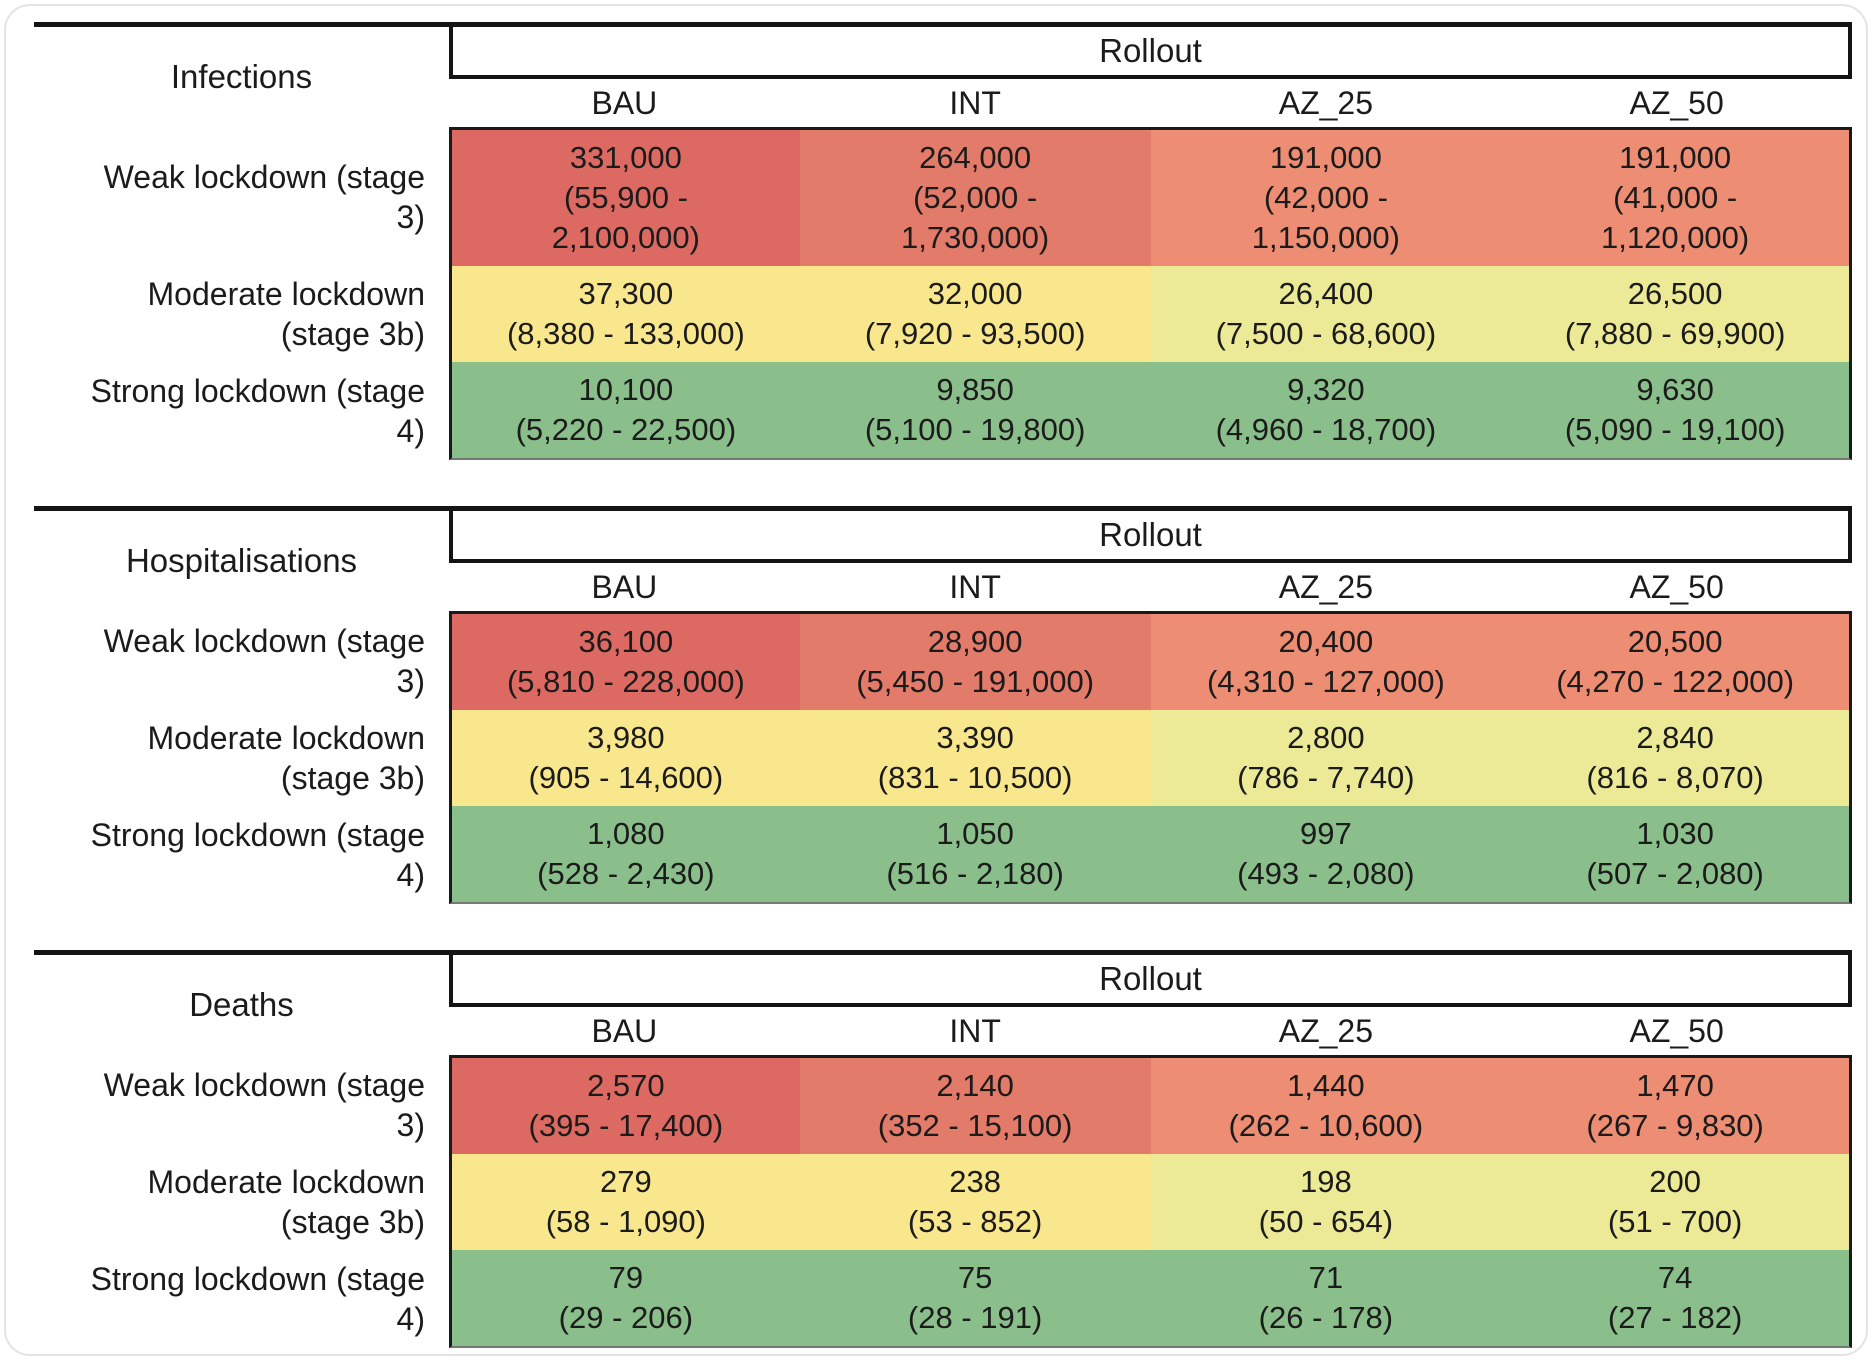 Image resolution: width=1872 pixels, height=1360 pixels. I want to click on value-cell: 79 (29 - 206), so click(624, 1299).